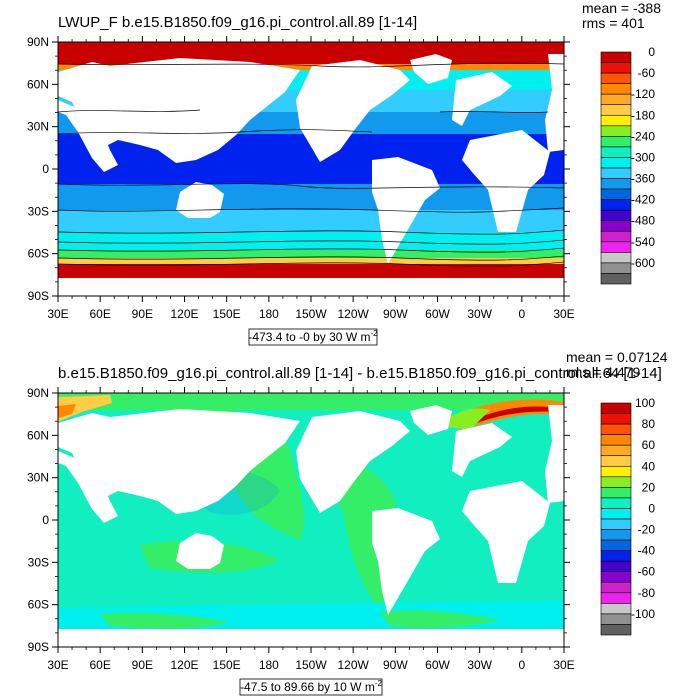  What do you see at coordinates (643, 136) in the screenshot?
I see `colorbar-label: -240` at bounding box center [643, 136].